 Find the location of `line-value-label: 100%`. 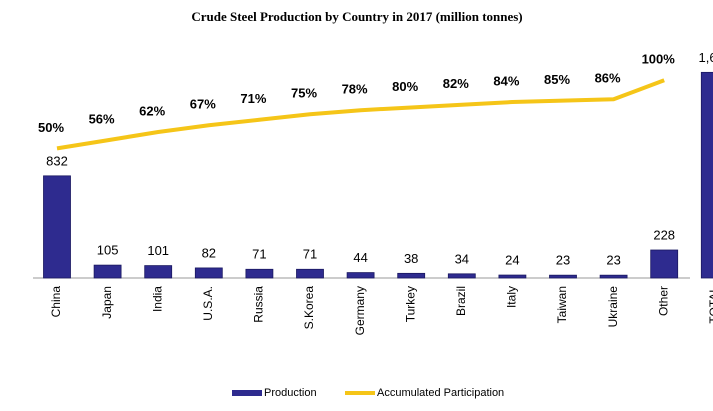

line-value-label: 100% is located at coordinates (659, 59).